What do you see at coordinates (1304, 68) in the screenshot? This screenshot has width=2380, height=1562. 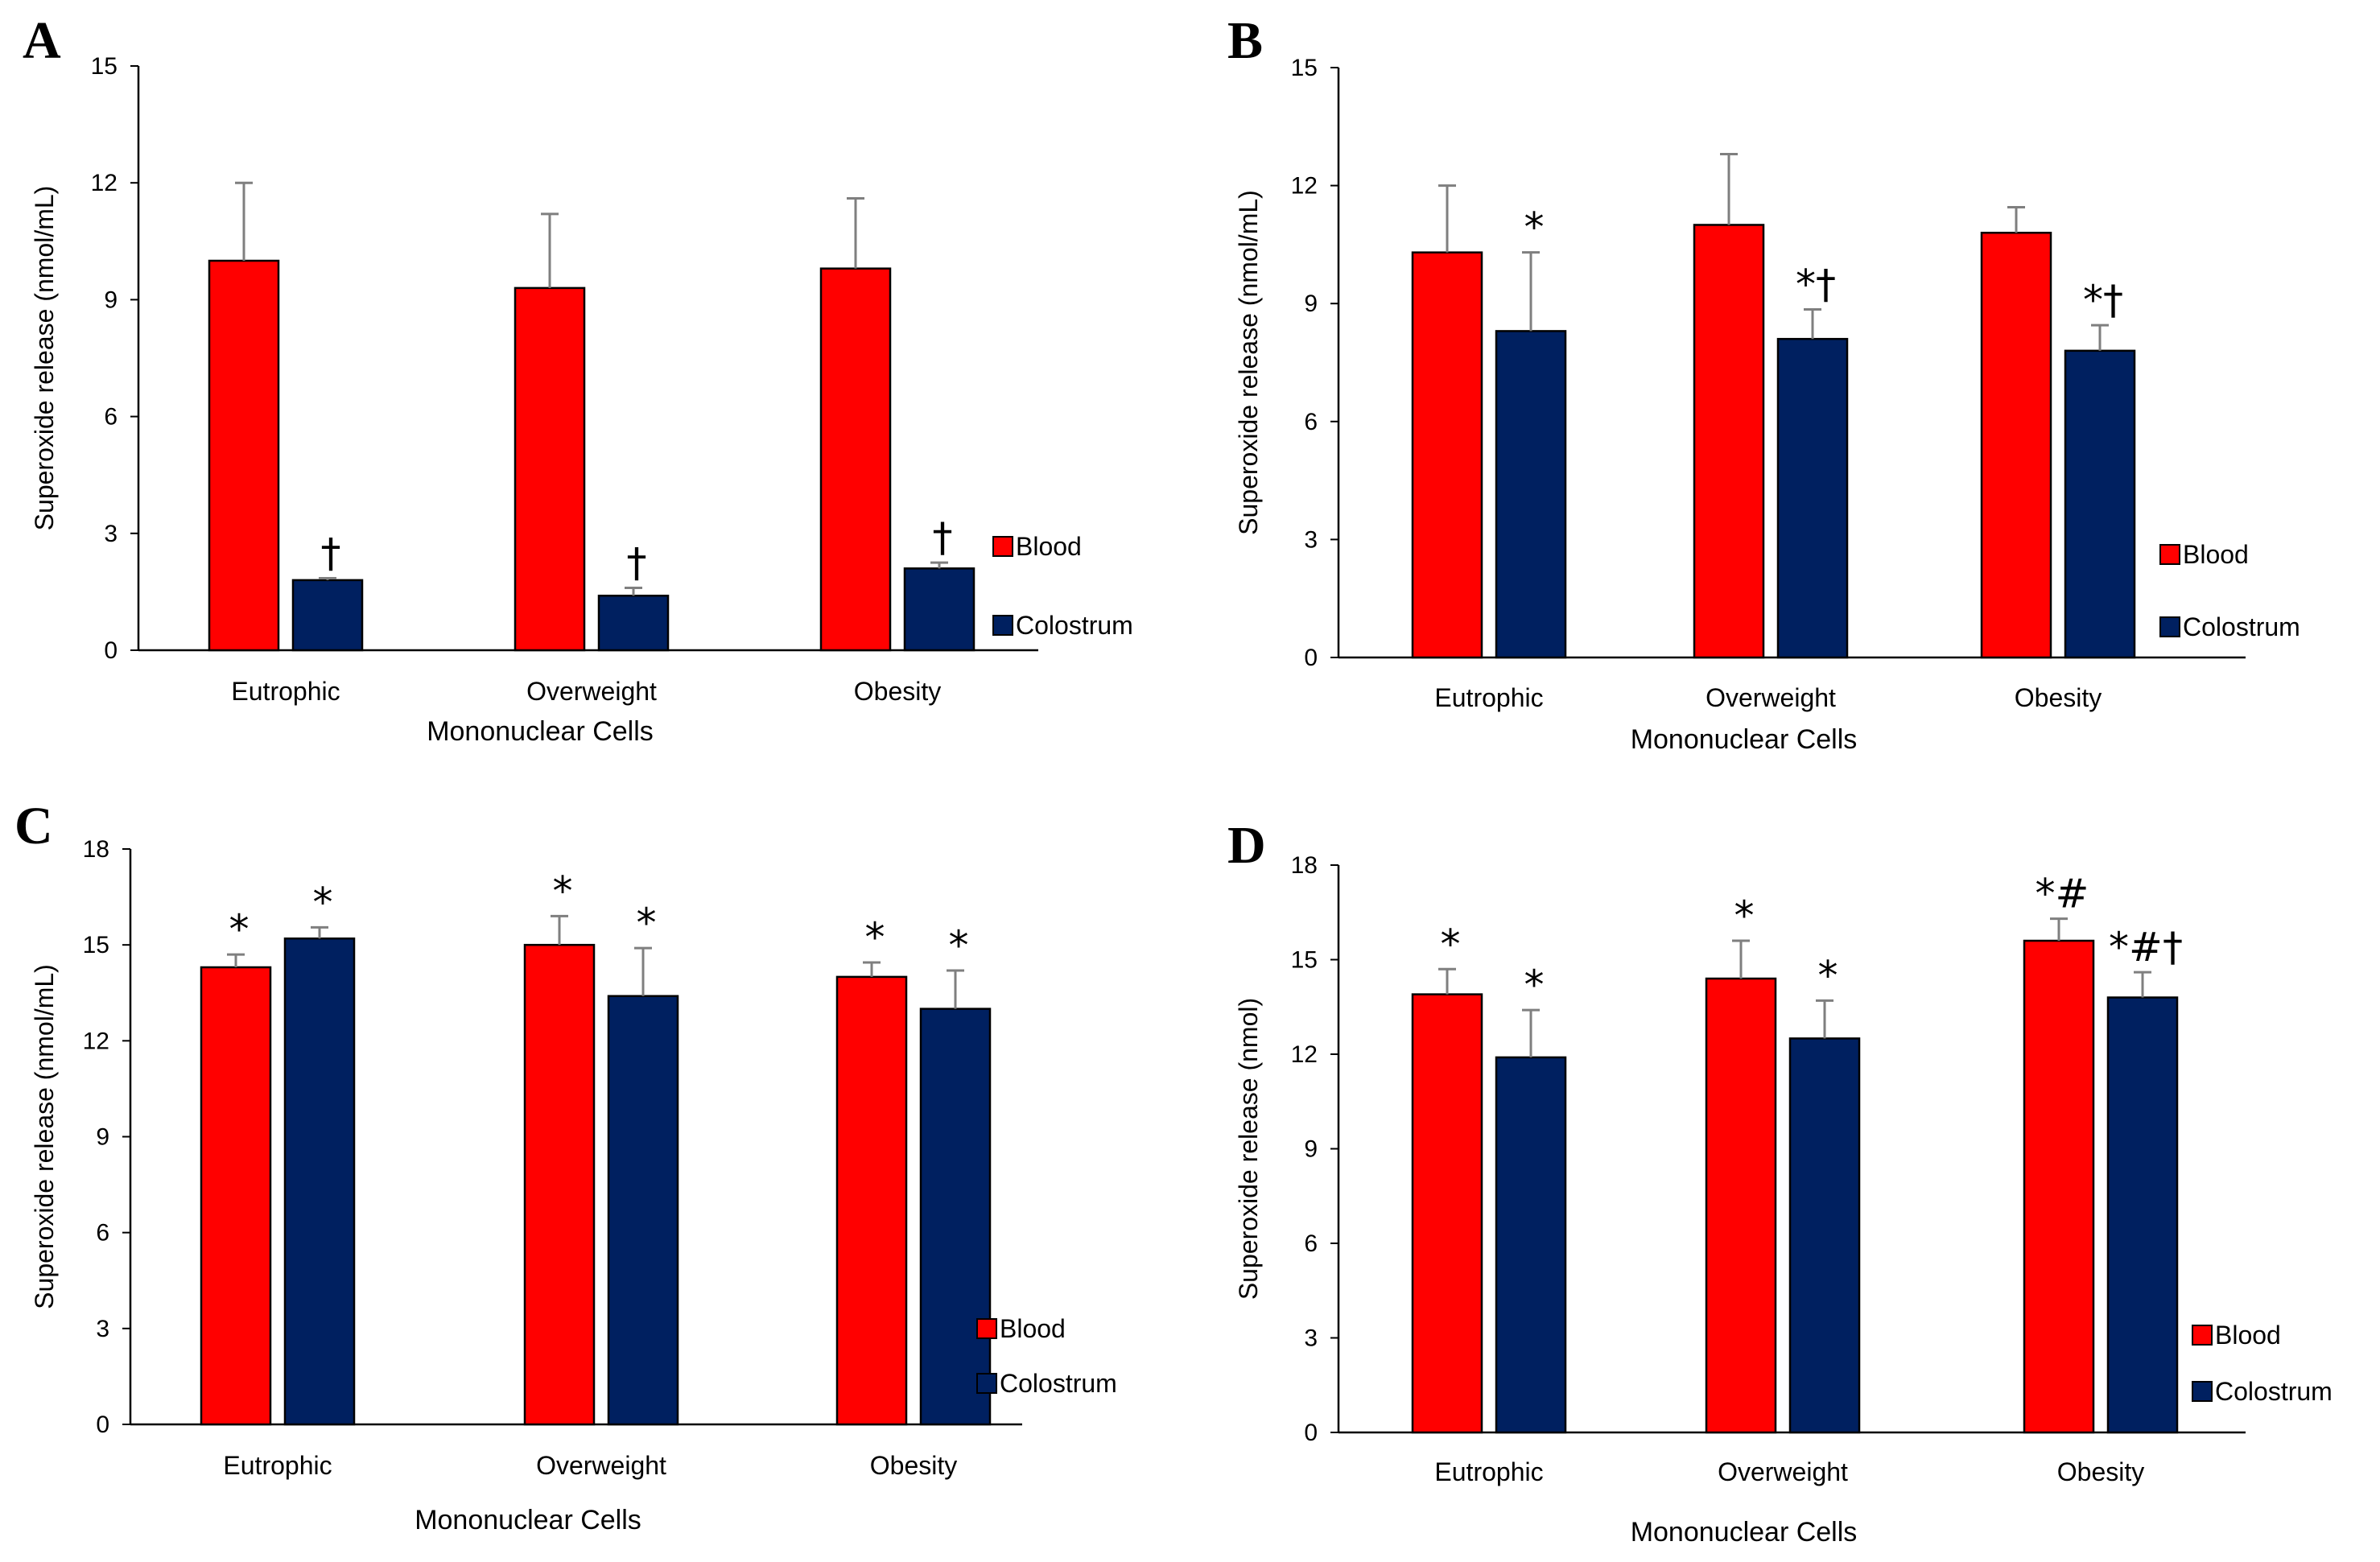 I see `panel-b-ytick-label: 15` at bounding box center [1304, 68].